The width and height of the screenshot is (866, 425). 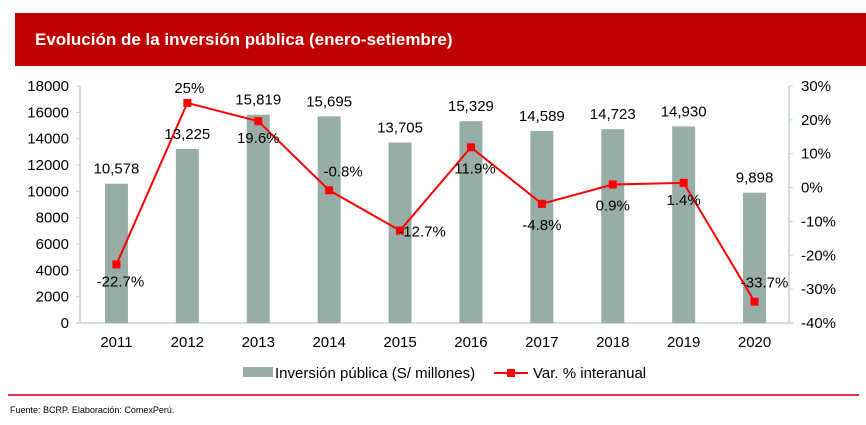 What do you see at coordinates (48, 86) in the screenshot?
I see `y-left-tick-label: 18000` at bounding box center [48, 86].